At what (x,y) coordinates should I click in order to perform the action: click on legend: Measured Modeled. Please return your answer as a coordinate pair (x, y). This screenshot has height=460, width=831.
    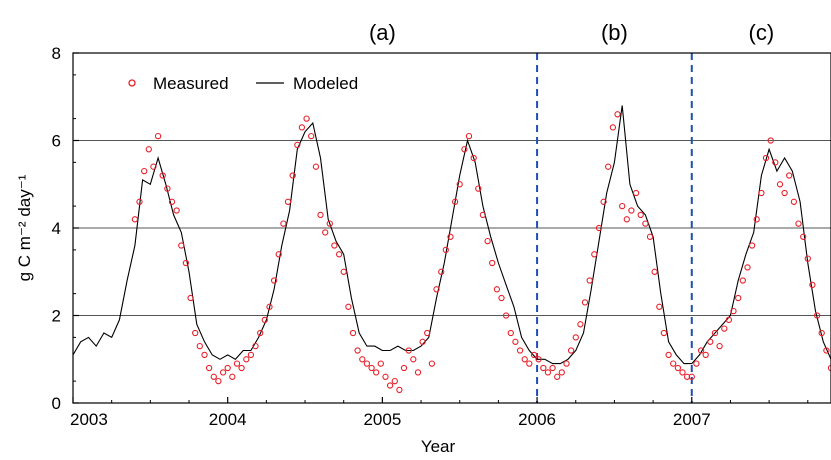
    Looking at the image, I should click on (243, 83).